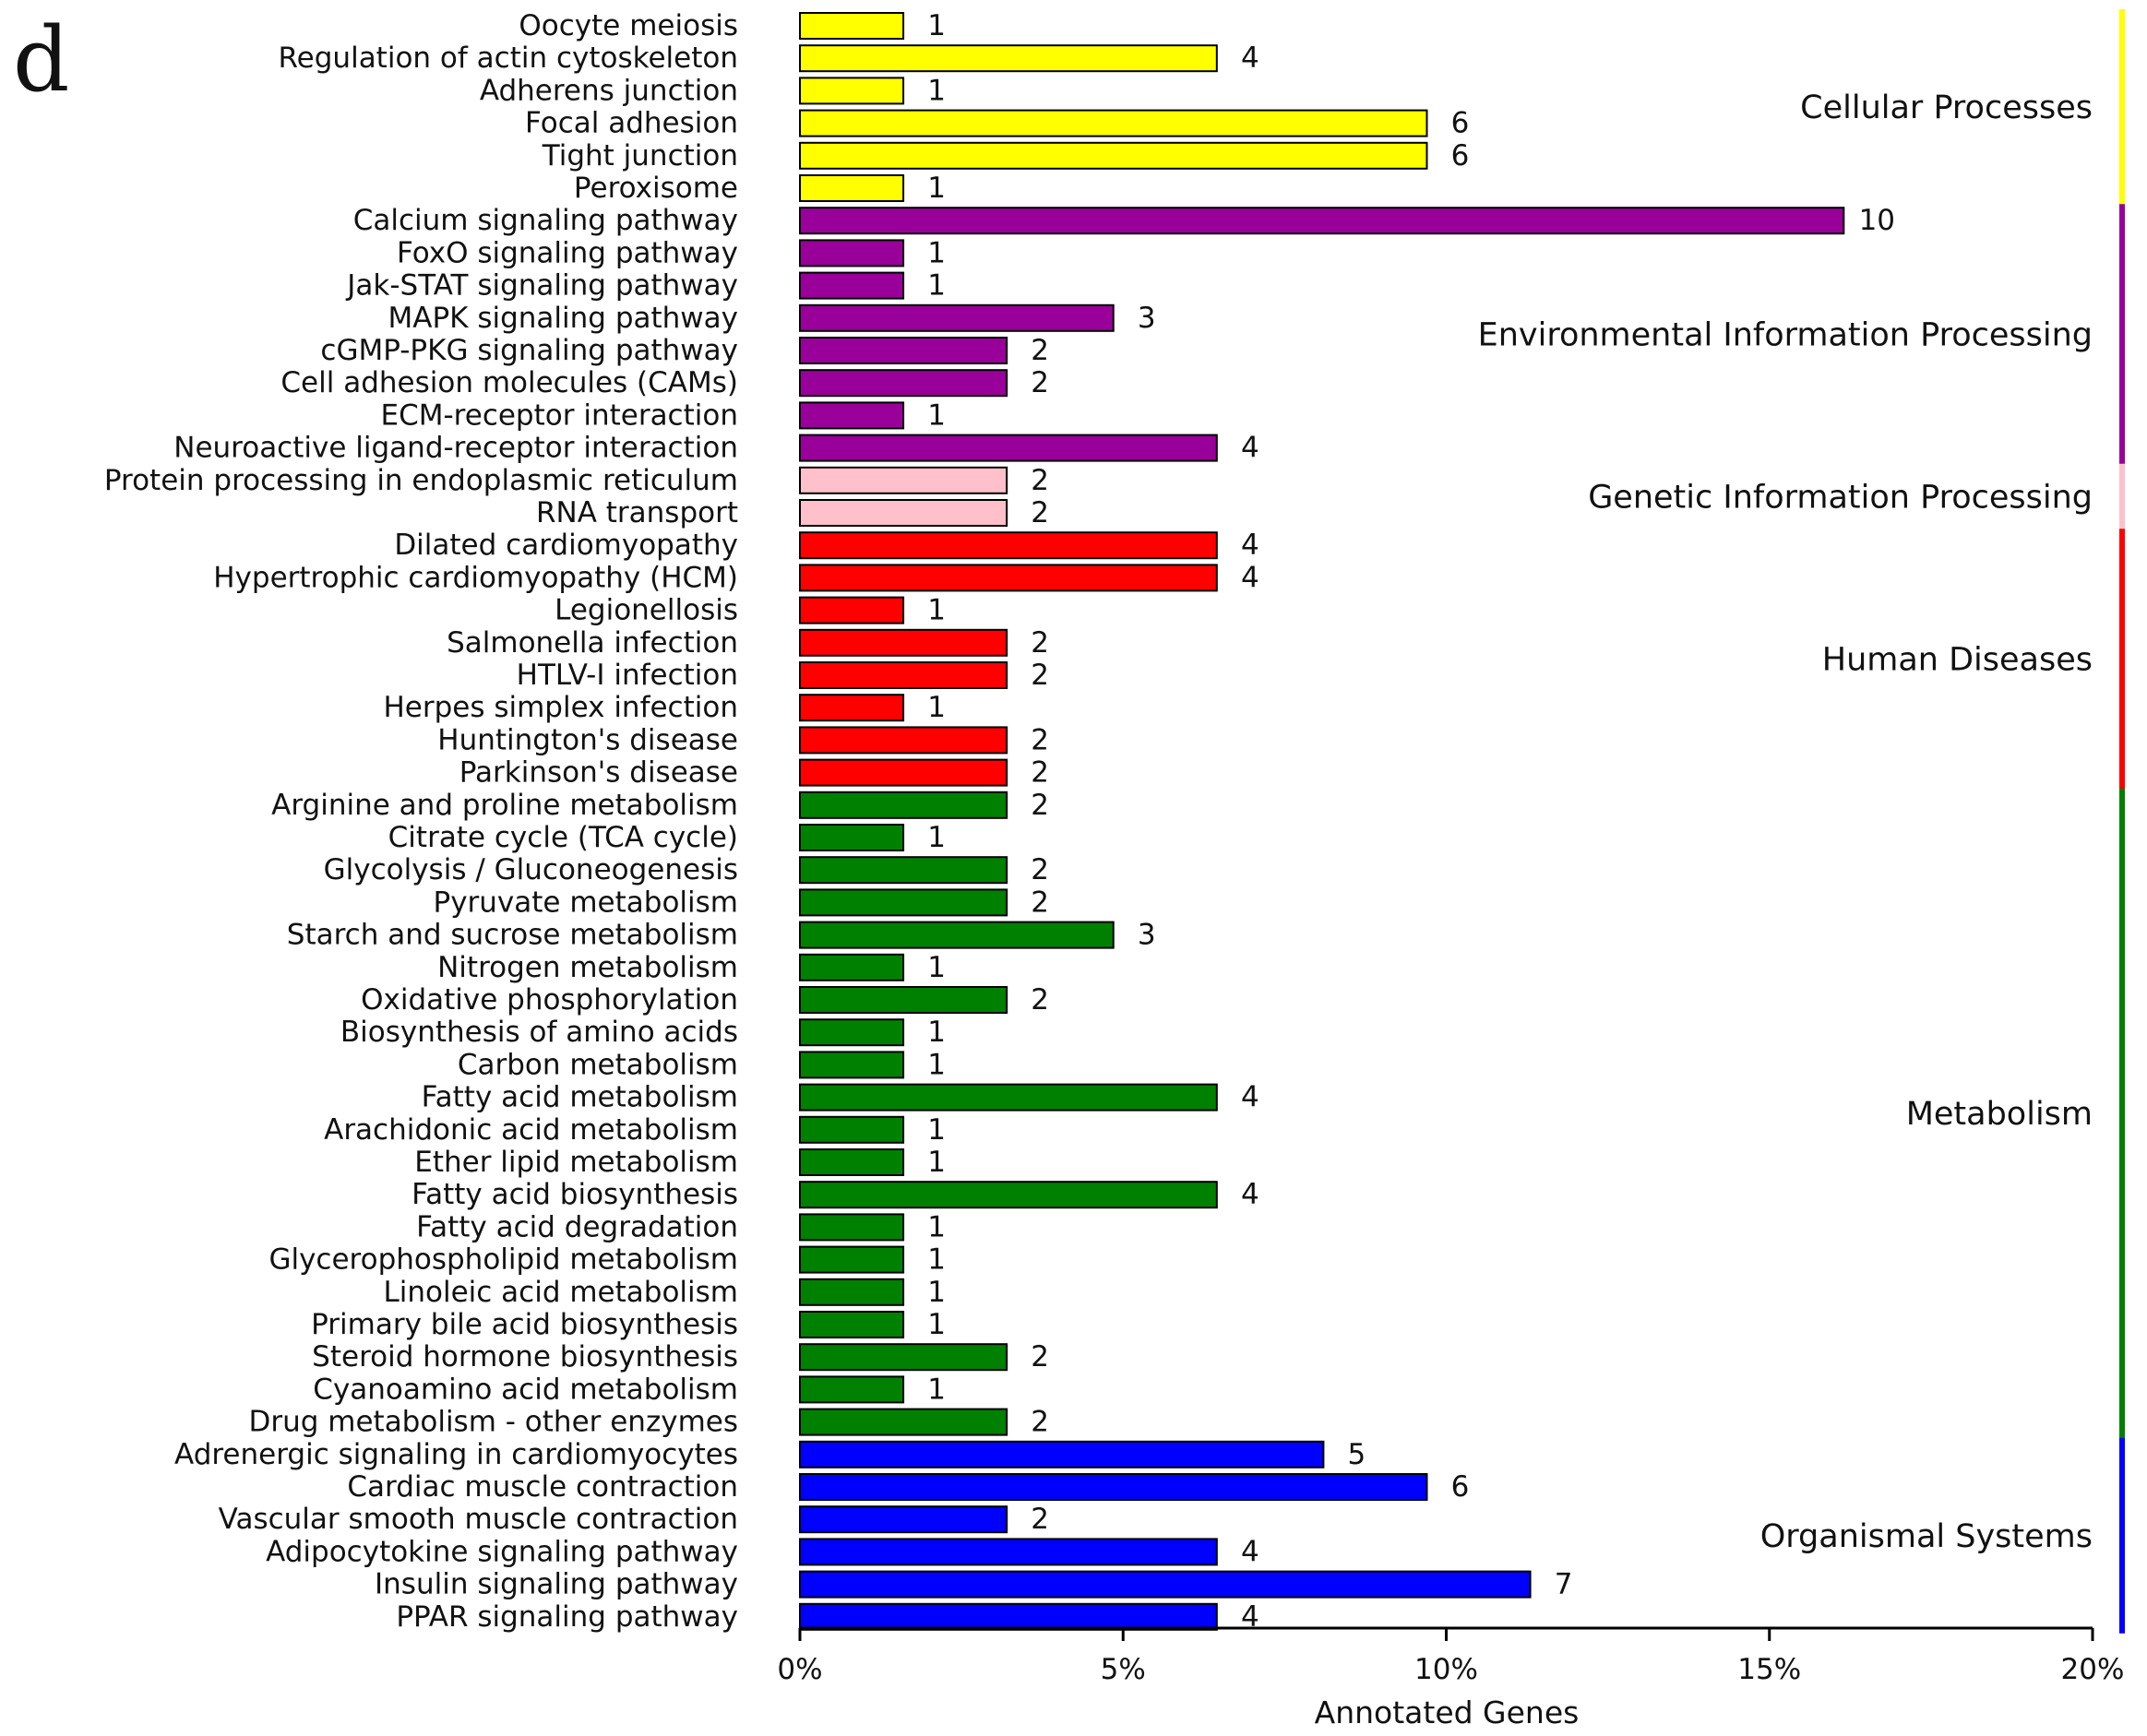  What do you see at coordinates (560, 1292) in the screenshot?
I see `category-label: Linoleic acid metabolism` at bounding box center [560, 1292].